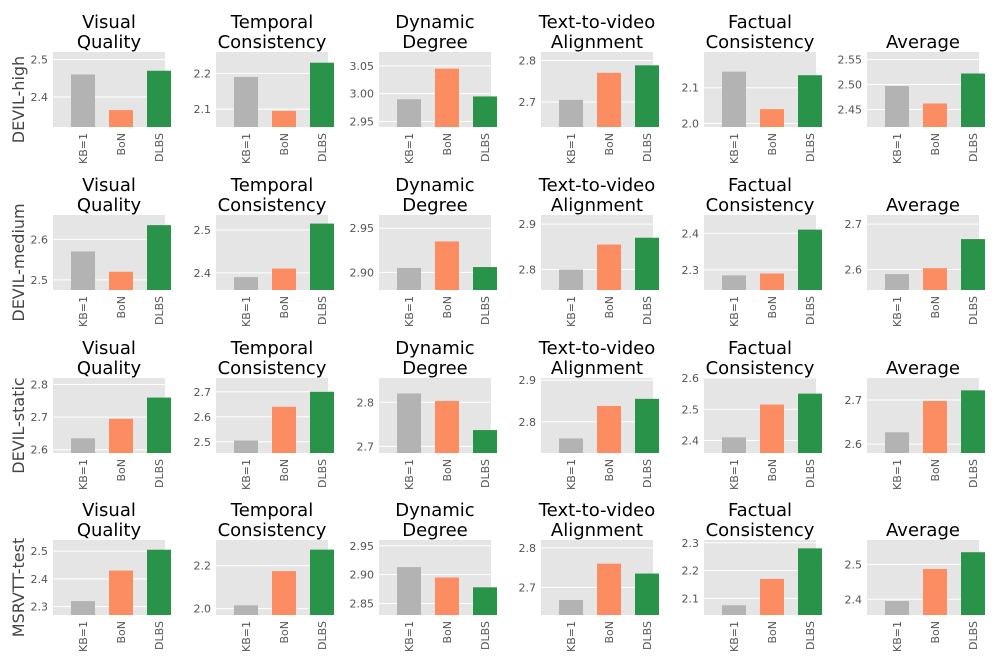  Describe the element at coordinates (18, 99) in the screenshot. I see `row-label: DEVIL-high` at that location.